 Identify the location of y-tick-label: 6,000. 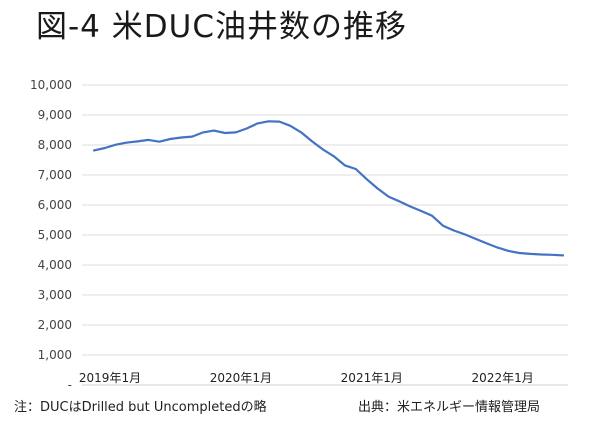
(55, 205).